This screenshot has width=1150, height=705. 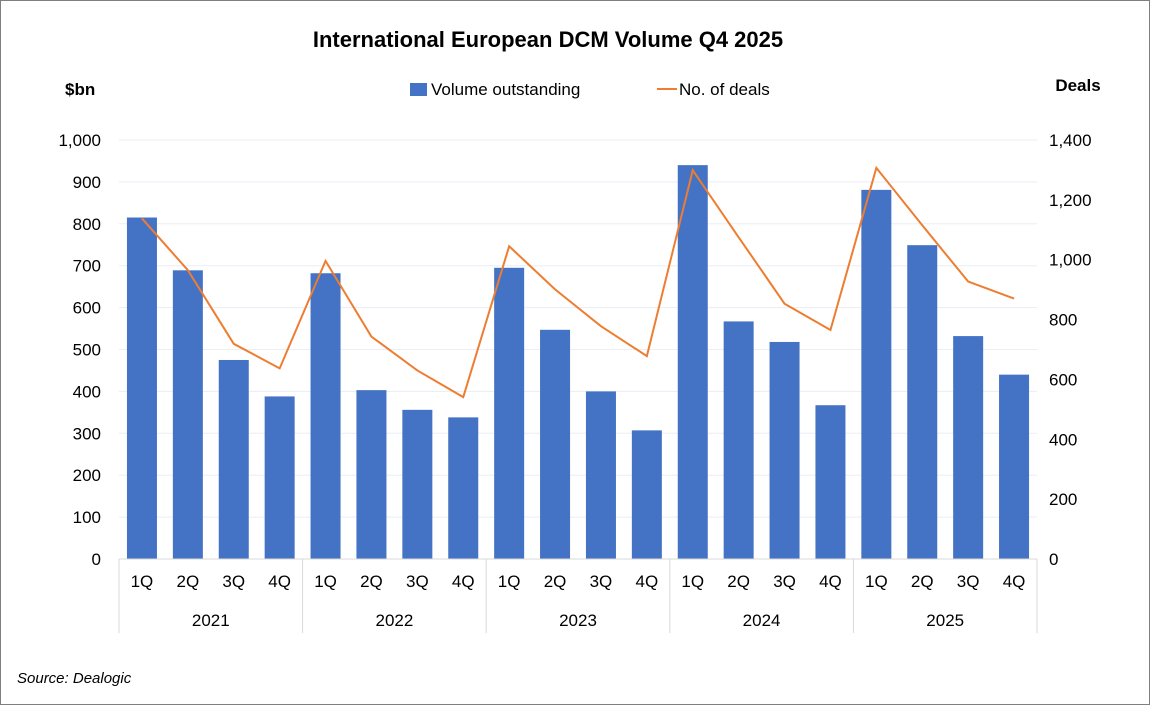 What do you see at coordinates (87, 266) in the screenshot?
I see `left-tick-label: 700` at bounding box center [87, 266].